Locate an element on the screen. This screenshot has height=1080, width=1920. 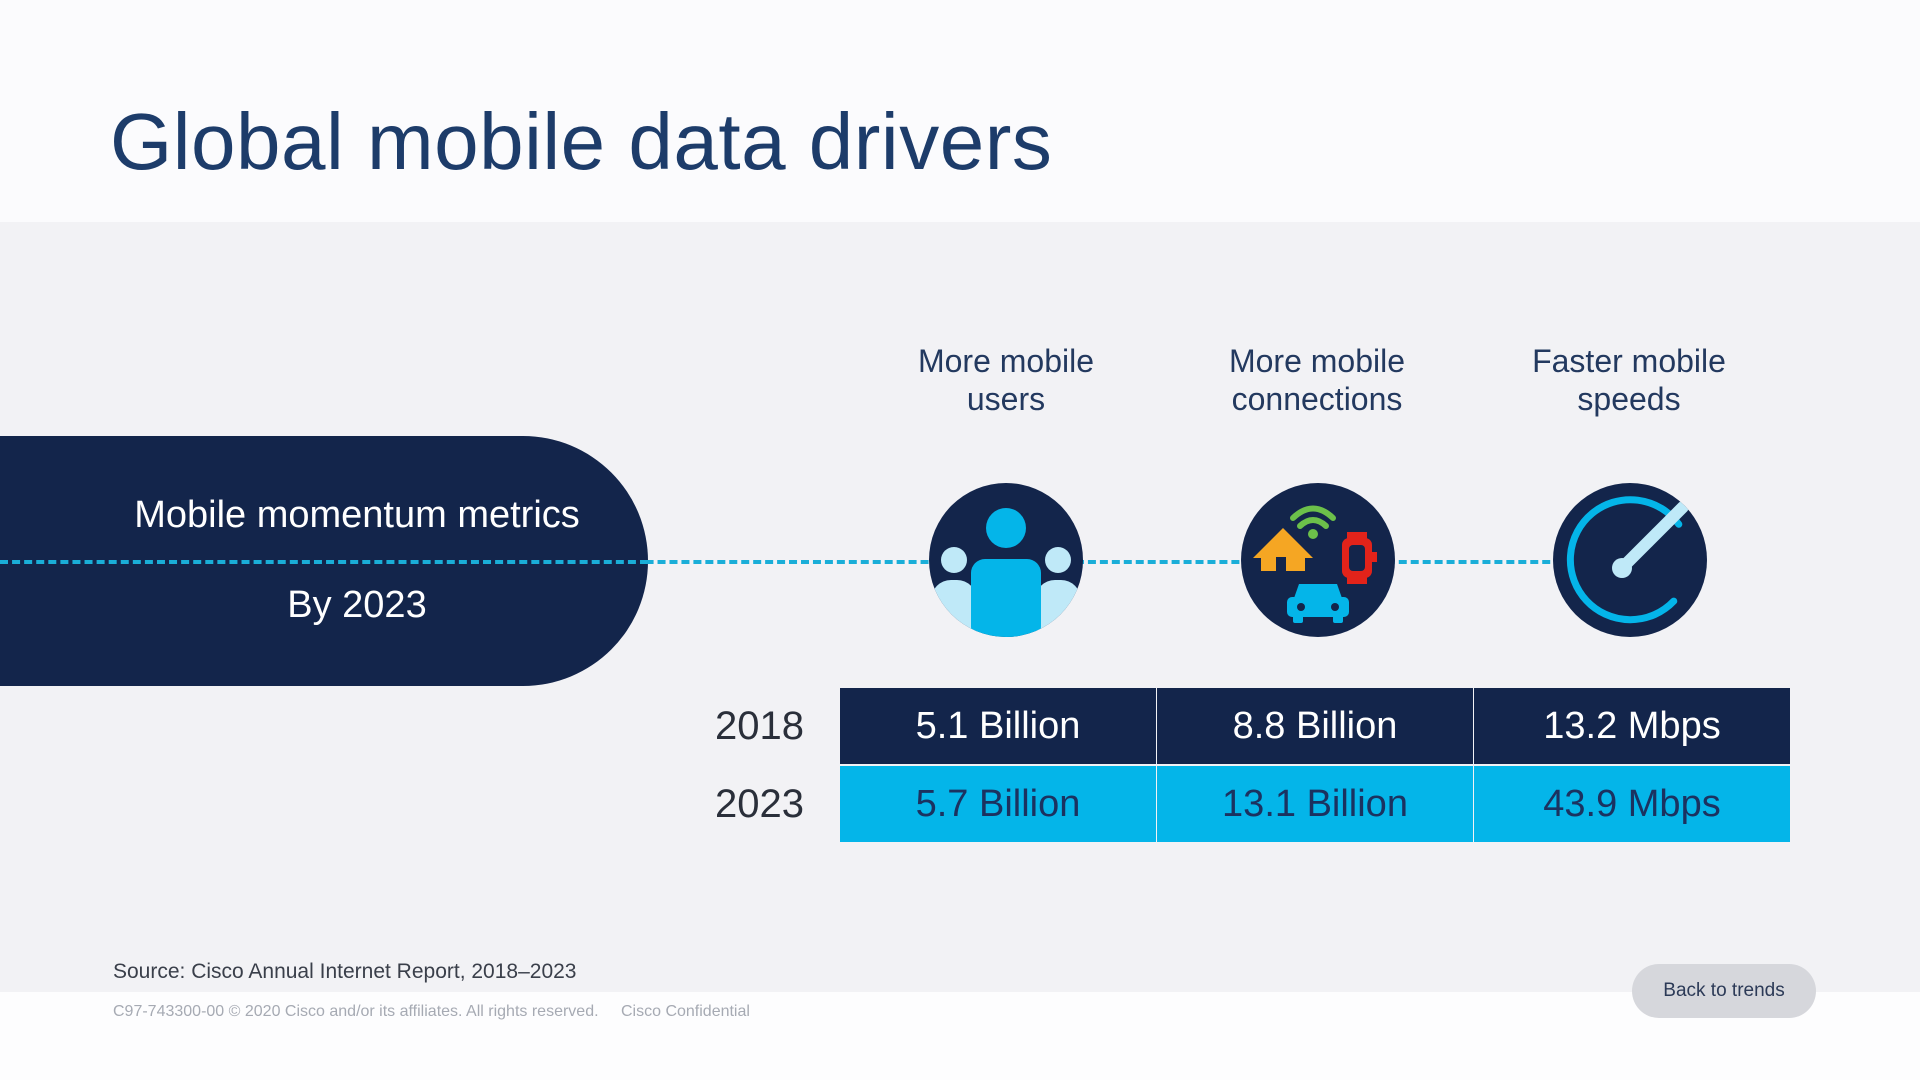
pill-dashed-line is located at coordinates (324, 562).